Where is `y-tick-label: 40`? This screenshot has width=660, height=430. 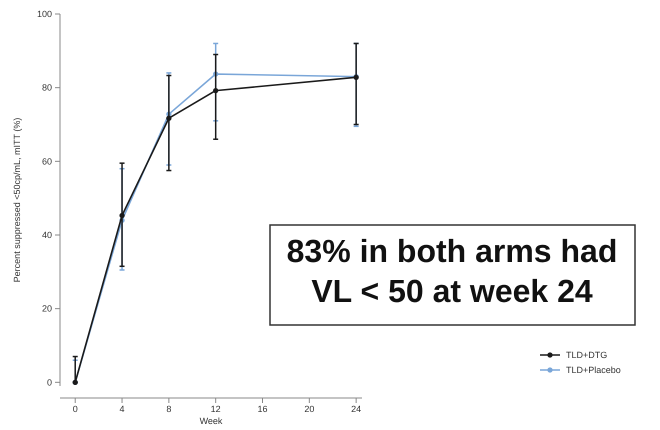 y-tick-label: 40 is located at coordinates (47, 235).